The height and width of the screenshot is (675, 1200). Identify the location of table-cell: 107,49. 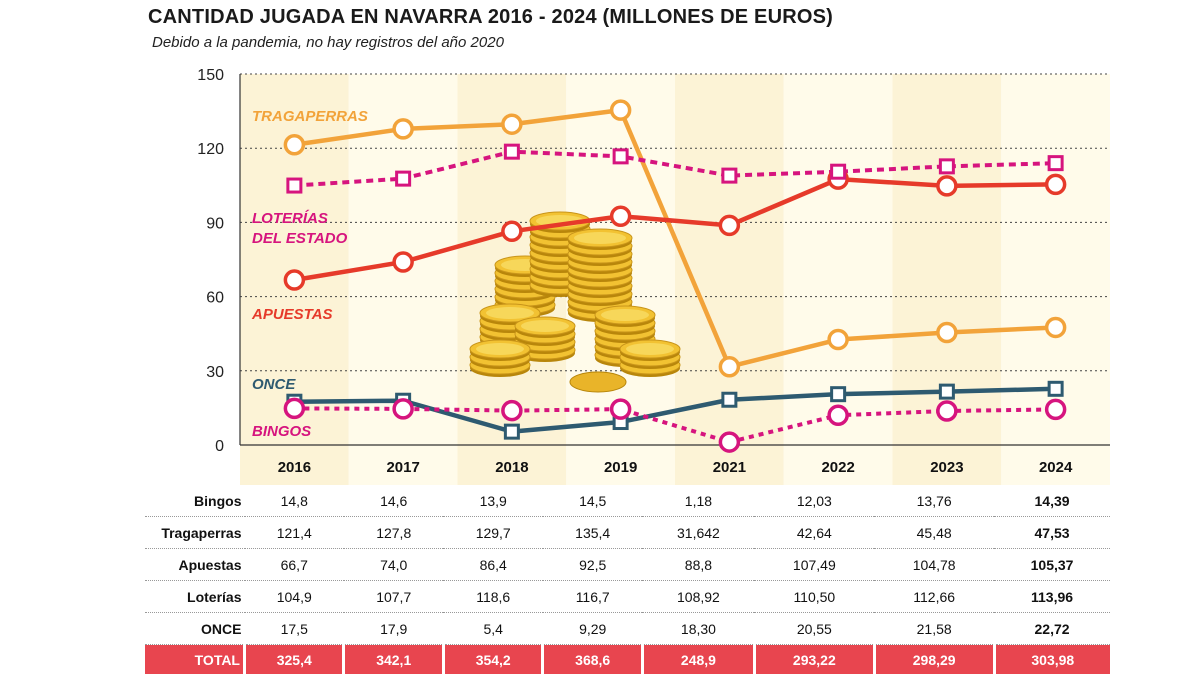
(814, 564).